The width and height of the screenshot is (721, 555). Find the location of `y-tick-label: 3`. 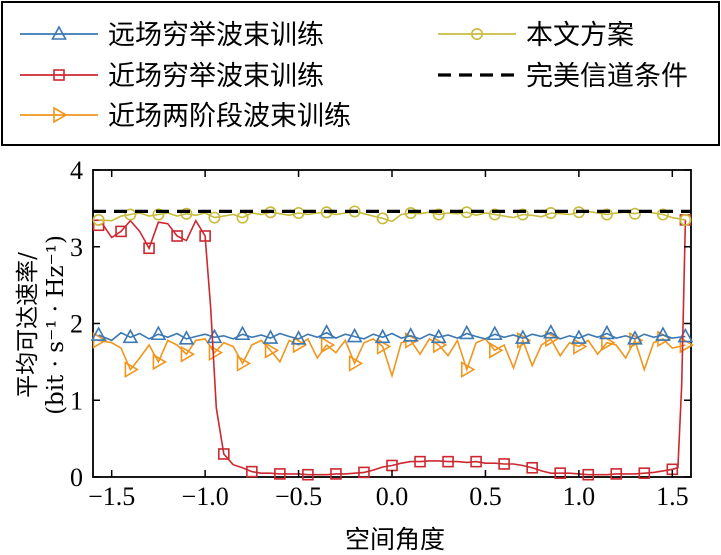

y-tick-label: 3 is located at coordinates (76, 247).